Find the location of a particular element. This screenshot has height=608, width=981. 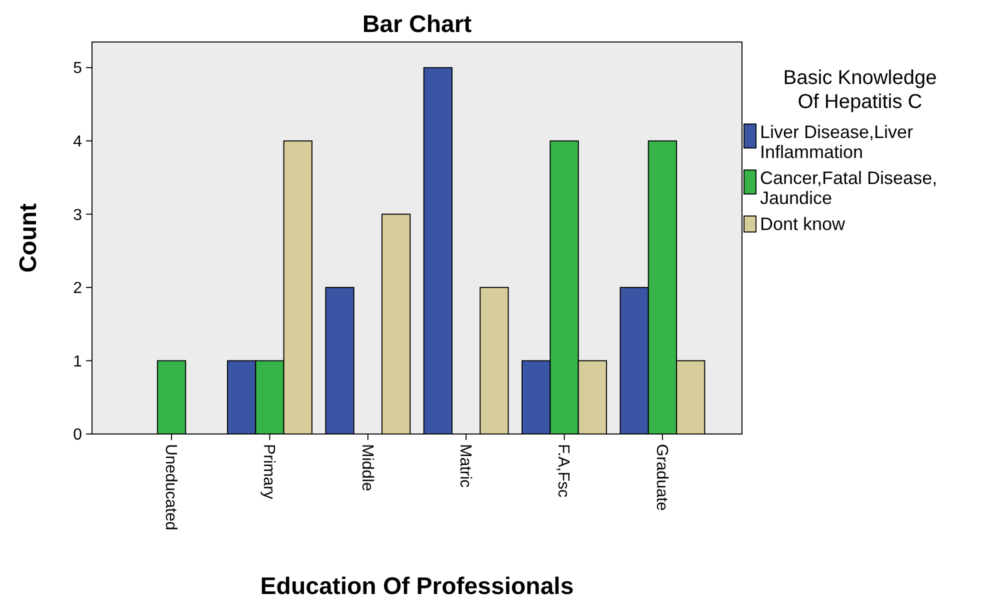

chart-title: Bar Chart is located at coordinates (417, 24).